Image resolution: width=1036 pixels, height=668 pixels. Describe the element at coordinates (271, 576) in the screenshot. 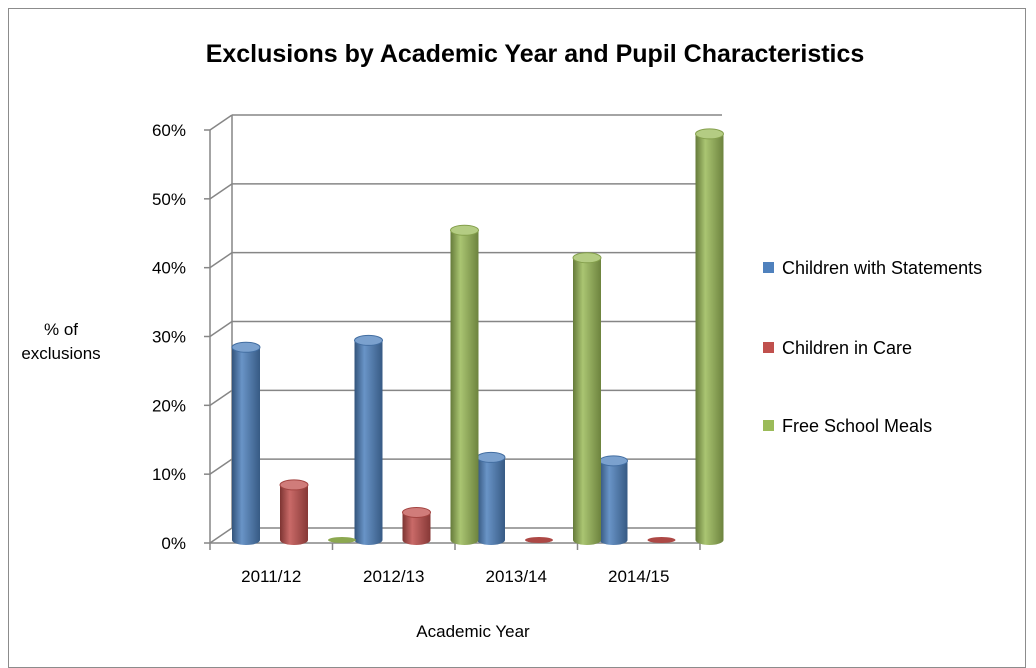

I see `x-tick-label: 2011/12` at that location.